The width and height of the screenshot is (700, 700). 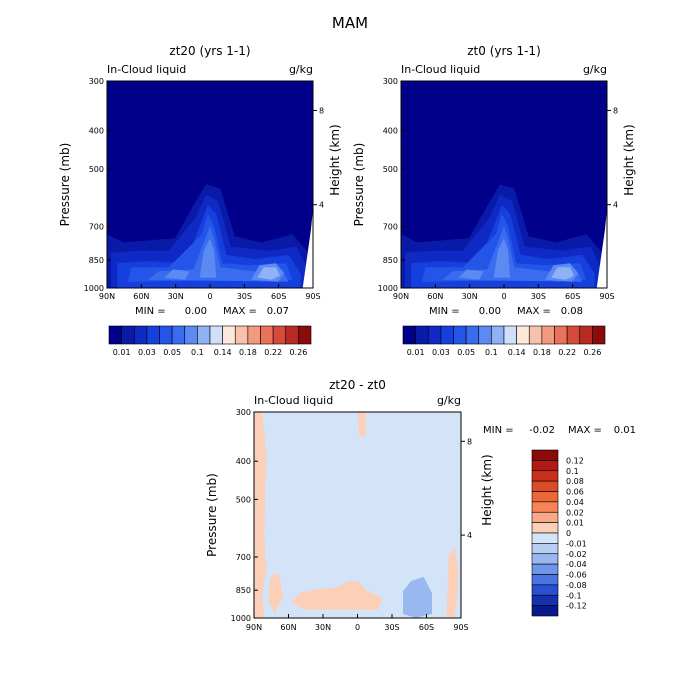 I want to click on panel-title: zt20 - zt0, so click(x=357, y=385).